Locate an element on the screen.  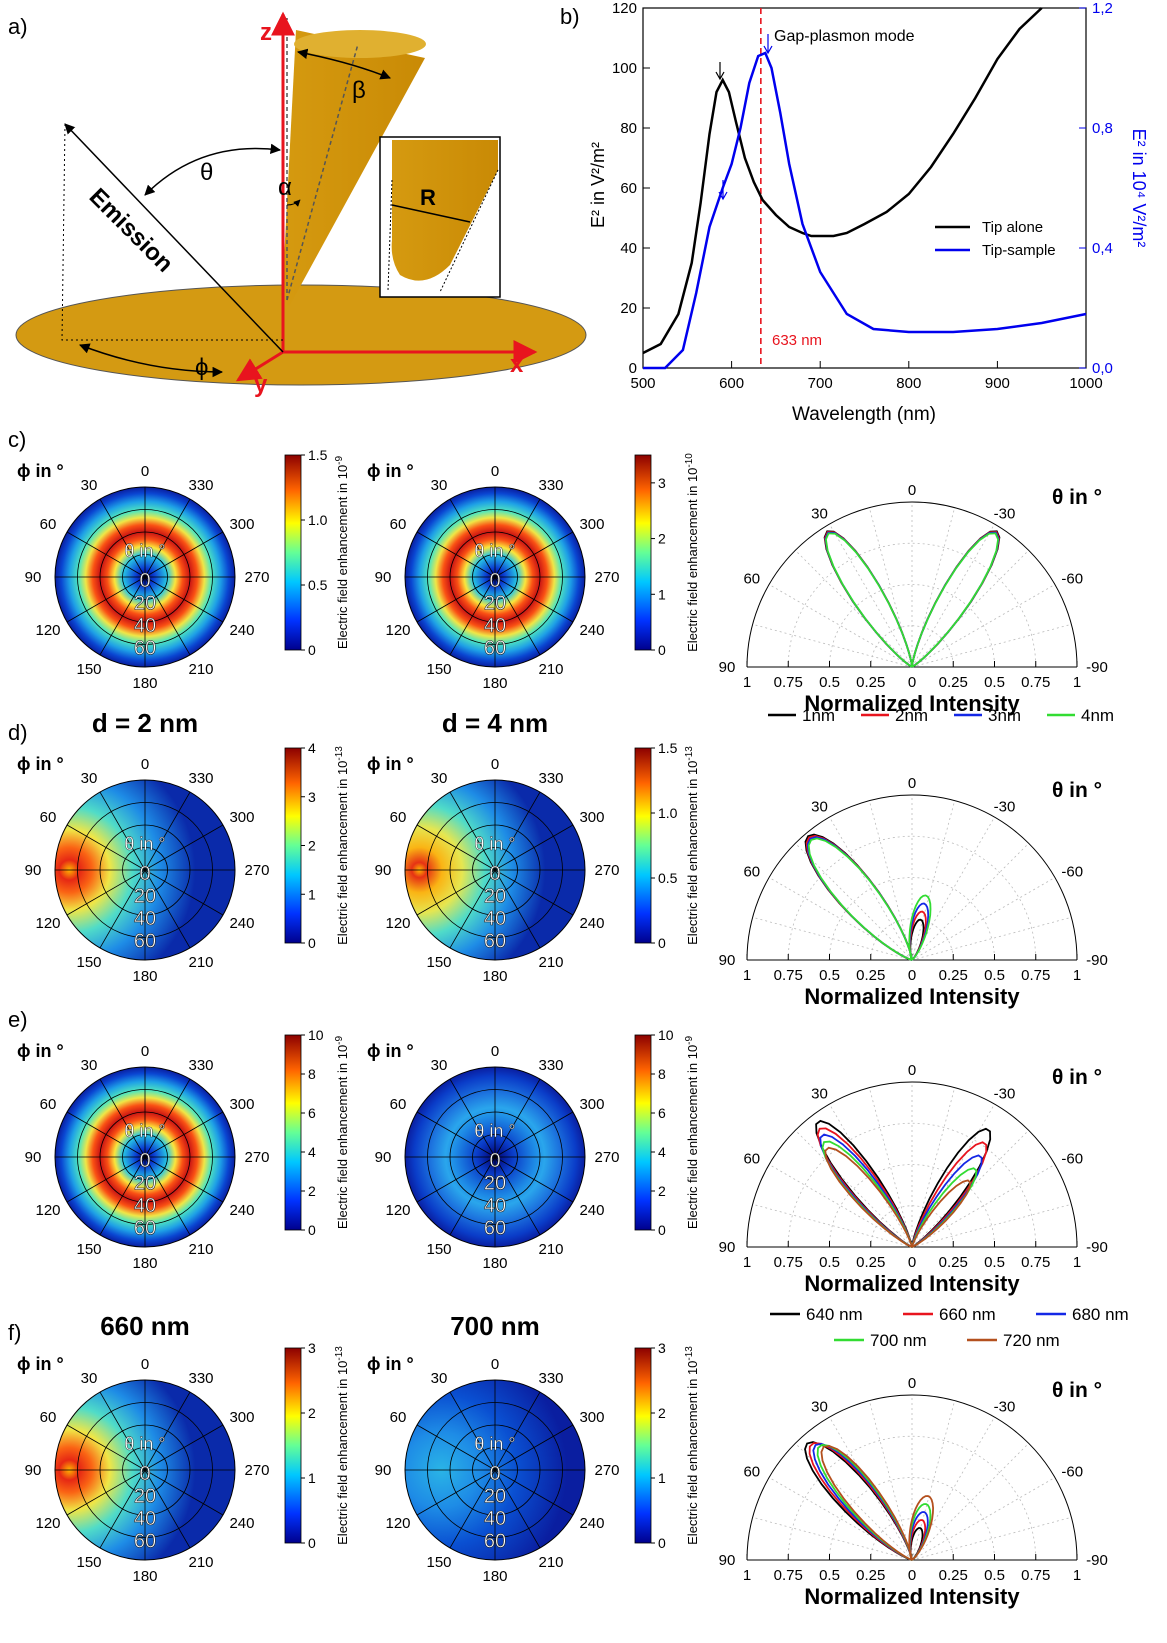
emission-label: Emission is located at coordinates (131, 230).